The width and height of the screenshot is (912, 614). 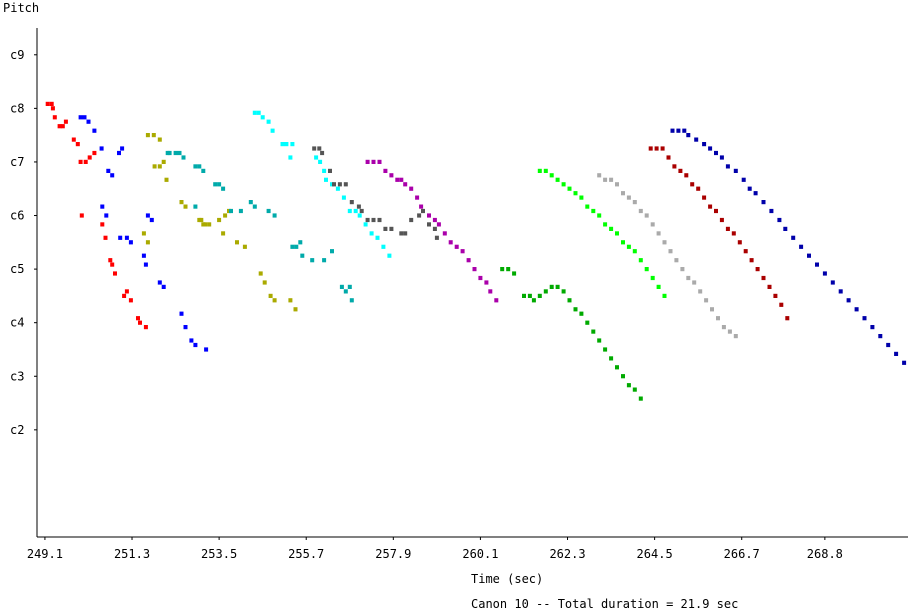 What do you see at coordinates (132, 554) in the screenshot?
I see `x-tick-label: 251.3` at bounding box center [132, 554].